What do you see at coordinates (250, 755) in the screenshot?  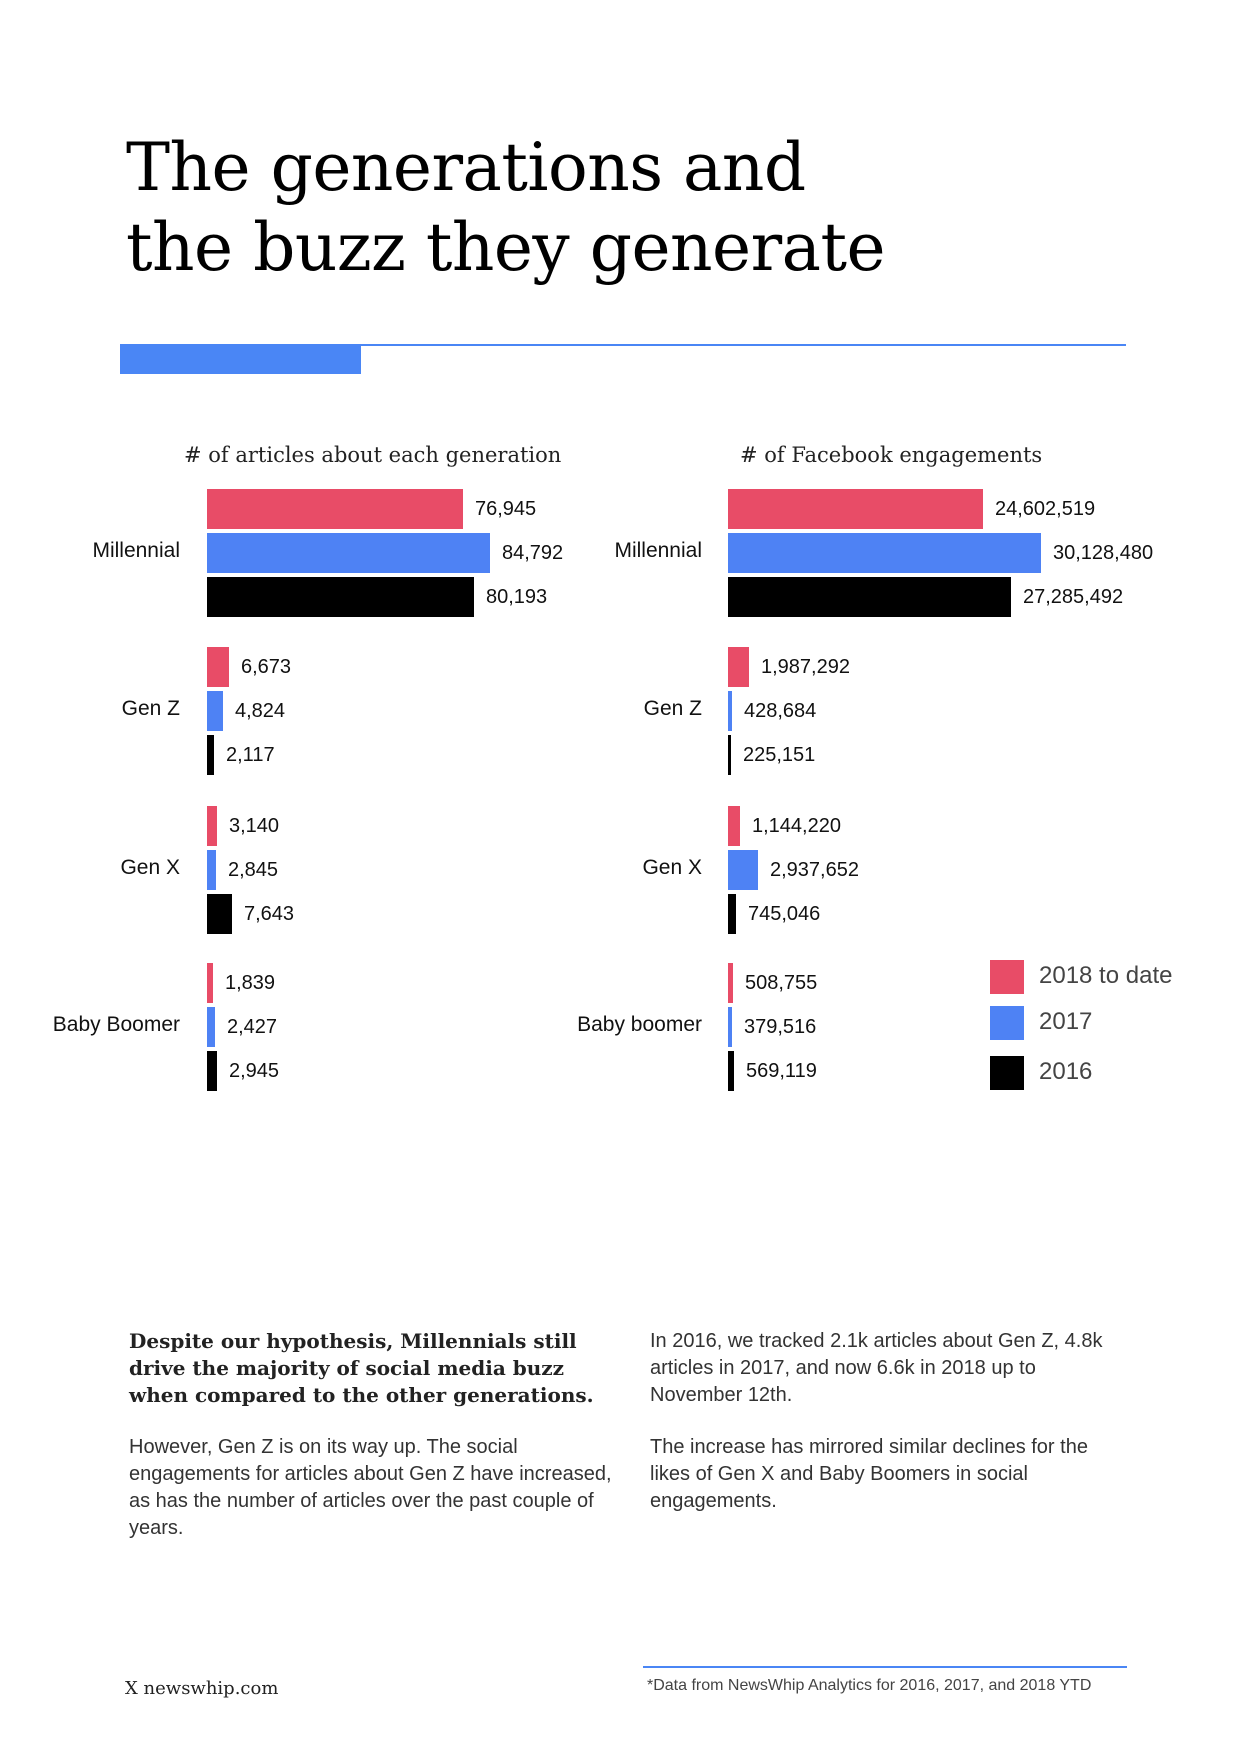 I see `data-label: 2,117` at bounding box center [250, 755].